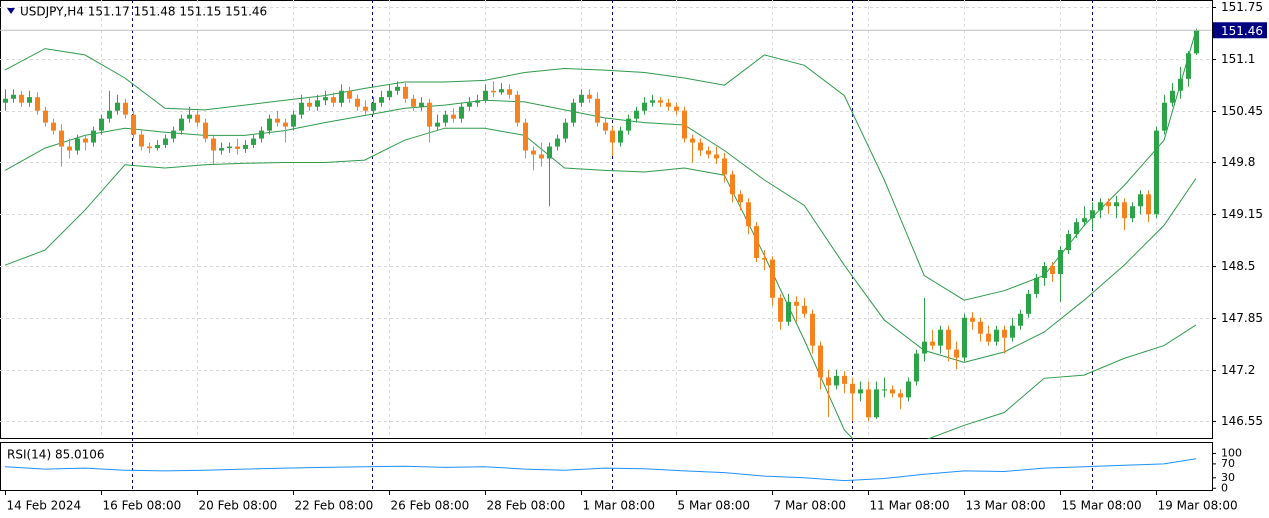 This screenshot has height=518, width=1269. I want to click on y-tick-label: 149.8, so click(1238, 162).